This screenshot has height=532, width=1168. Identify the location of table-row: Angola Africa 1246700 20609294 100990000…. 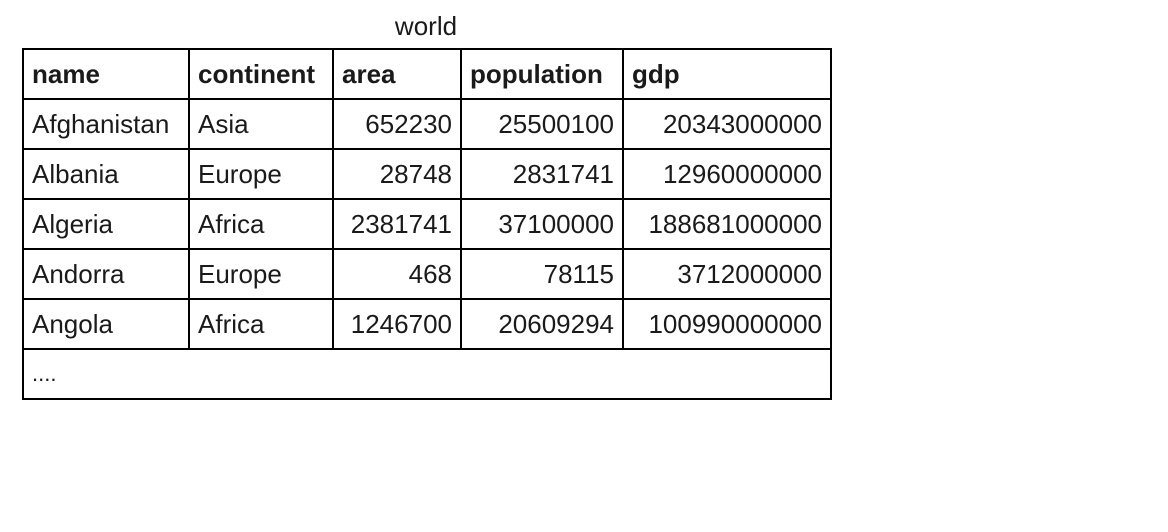
(427, 324).